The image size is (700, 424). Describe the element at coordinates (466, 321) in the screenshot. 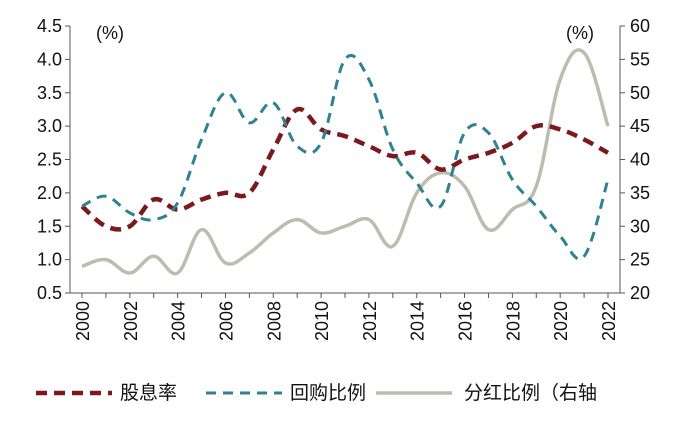

I see `x-tick-label: 2016` at that location.